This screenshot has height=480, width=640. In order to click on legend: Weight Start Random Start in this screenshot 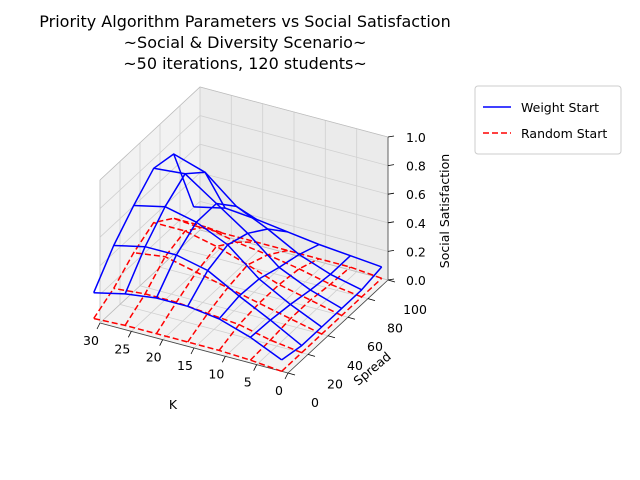, I will do `click(548, 120)`.